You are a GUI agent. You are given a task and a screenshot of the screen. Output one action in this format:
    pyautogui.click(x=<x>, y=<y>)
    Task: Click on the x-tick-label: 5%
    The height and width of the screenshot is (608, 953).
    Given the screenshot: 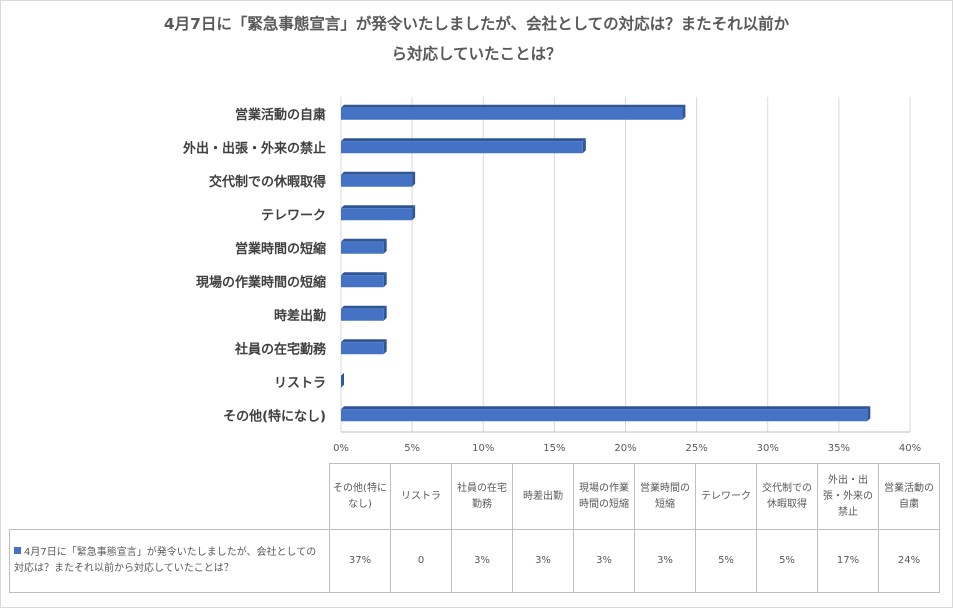 What is the action you would take?
    pyautogui.click(x=412, y=448)
    